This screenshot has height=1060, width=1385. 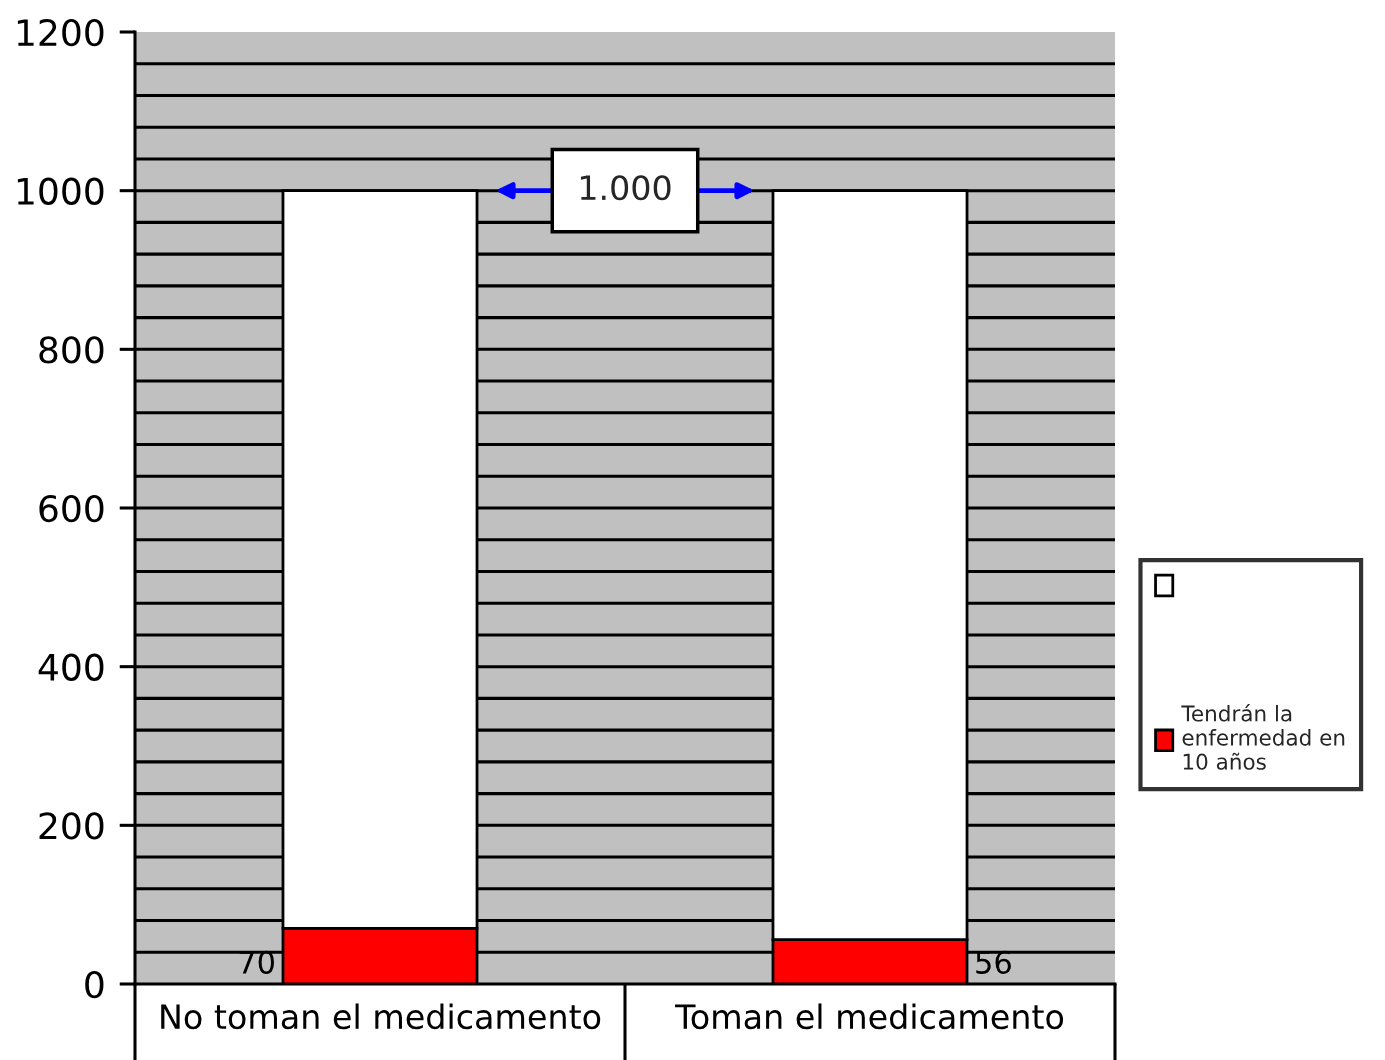 I want to click on y-tick-label: 200, so click(x=71, y=826).